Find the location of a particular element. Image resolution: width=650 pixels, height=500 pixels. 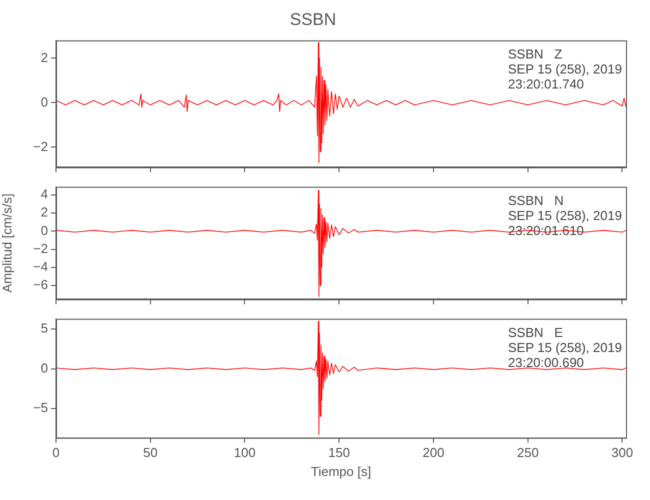

x-axis-title: Tiempo [s] is located at coordinates (341, 471).